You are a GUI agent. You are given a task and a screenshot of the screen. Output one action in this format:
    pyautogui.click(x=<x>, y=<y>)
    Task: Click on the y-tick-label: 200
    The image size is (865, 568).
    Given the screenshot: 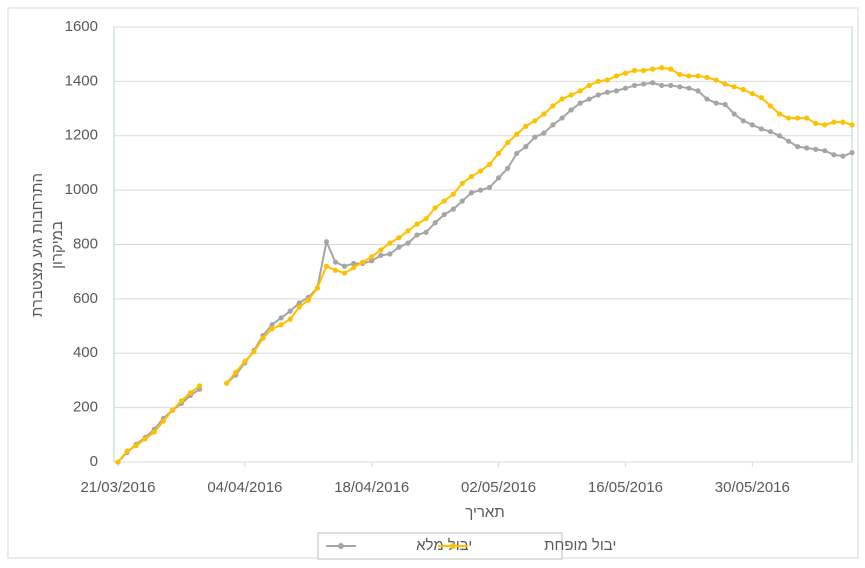 What is the action you would take?
    pyautogui.click(x=85, y=407)
    